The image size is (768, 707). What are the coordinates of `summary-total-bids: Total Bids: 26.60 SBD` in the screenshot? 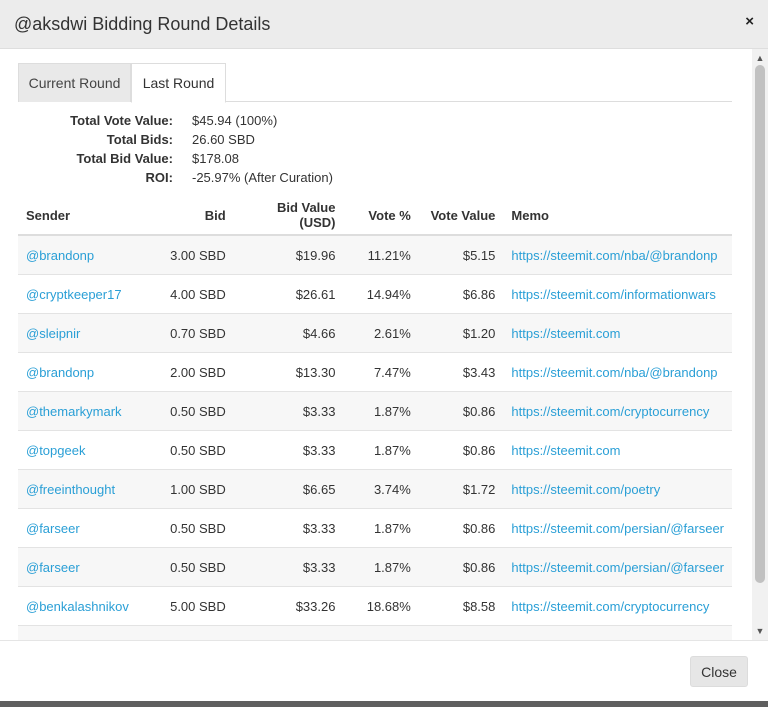 It's located at (200, 141).